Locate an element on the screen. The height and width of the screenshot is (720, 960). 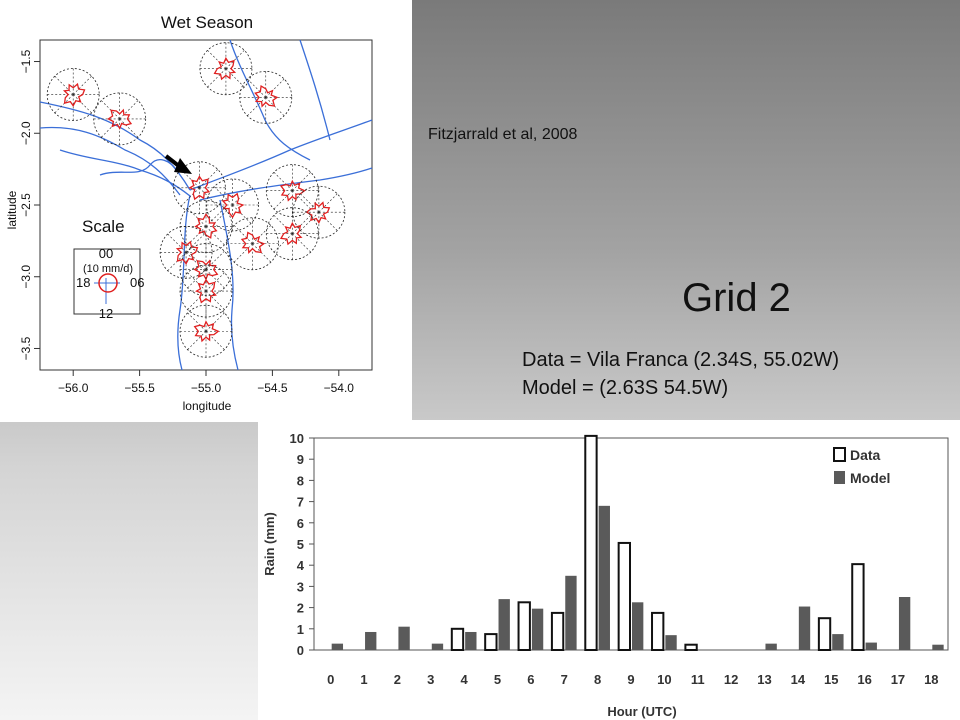
map-y-tick-label: −1.5 is located at coordinates (26, 61).